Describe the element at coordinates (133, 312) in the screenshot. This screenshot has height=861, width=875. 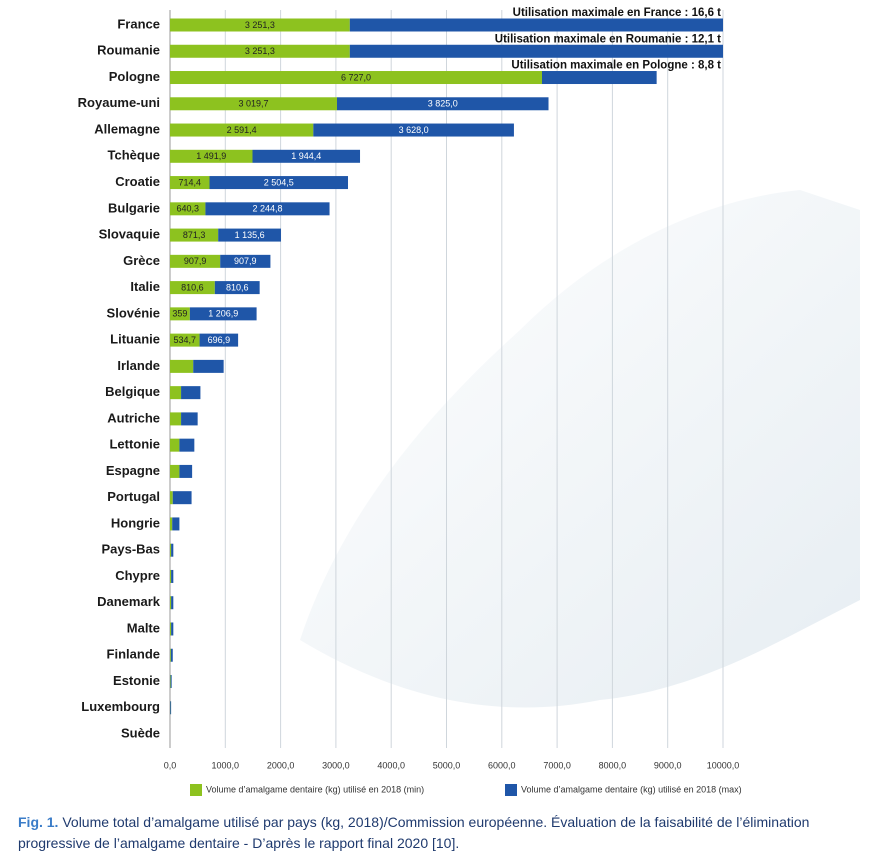
I see `category-label: Slovénie` at that location.